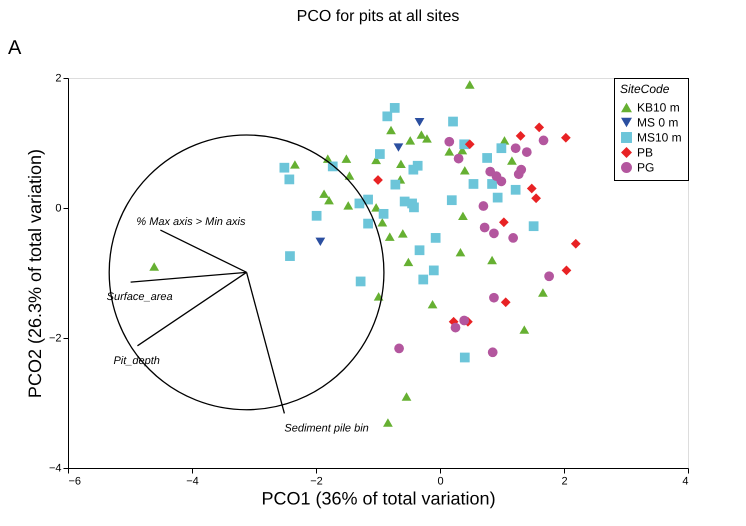  I want to click on x-tick-label: 0, so click(440, 482).